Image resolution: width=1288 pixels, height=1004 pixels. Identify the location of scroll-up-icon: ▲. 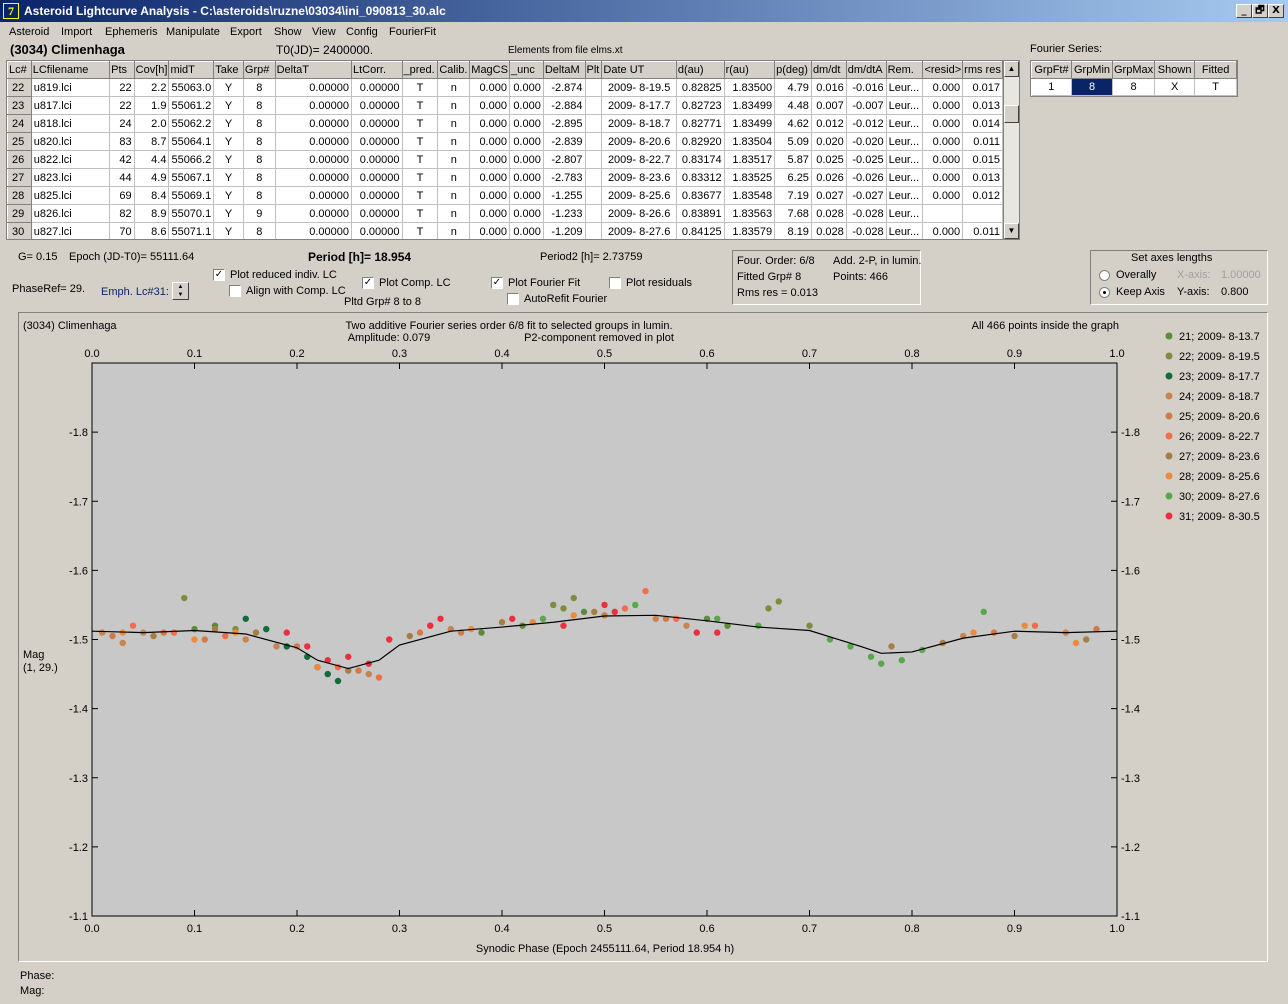
(1011, 69).